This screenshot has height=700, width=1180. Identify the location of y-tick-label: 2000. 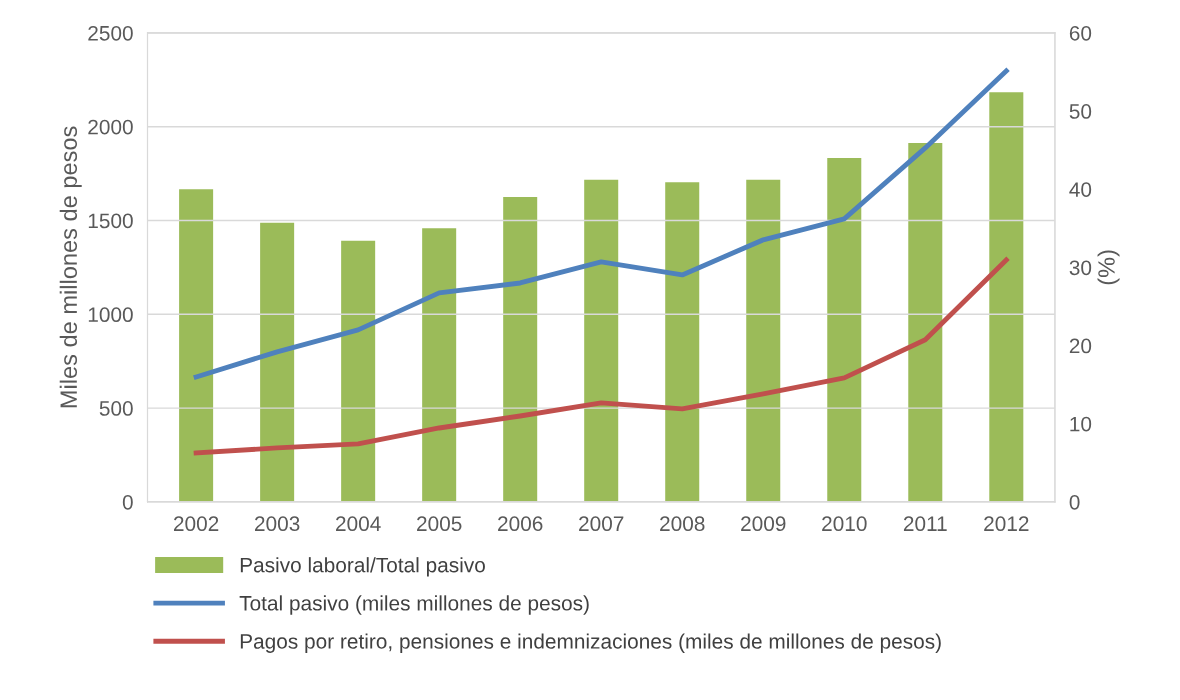
(110, 127).